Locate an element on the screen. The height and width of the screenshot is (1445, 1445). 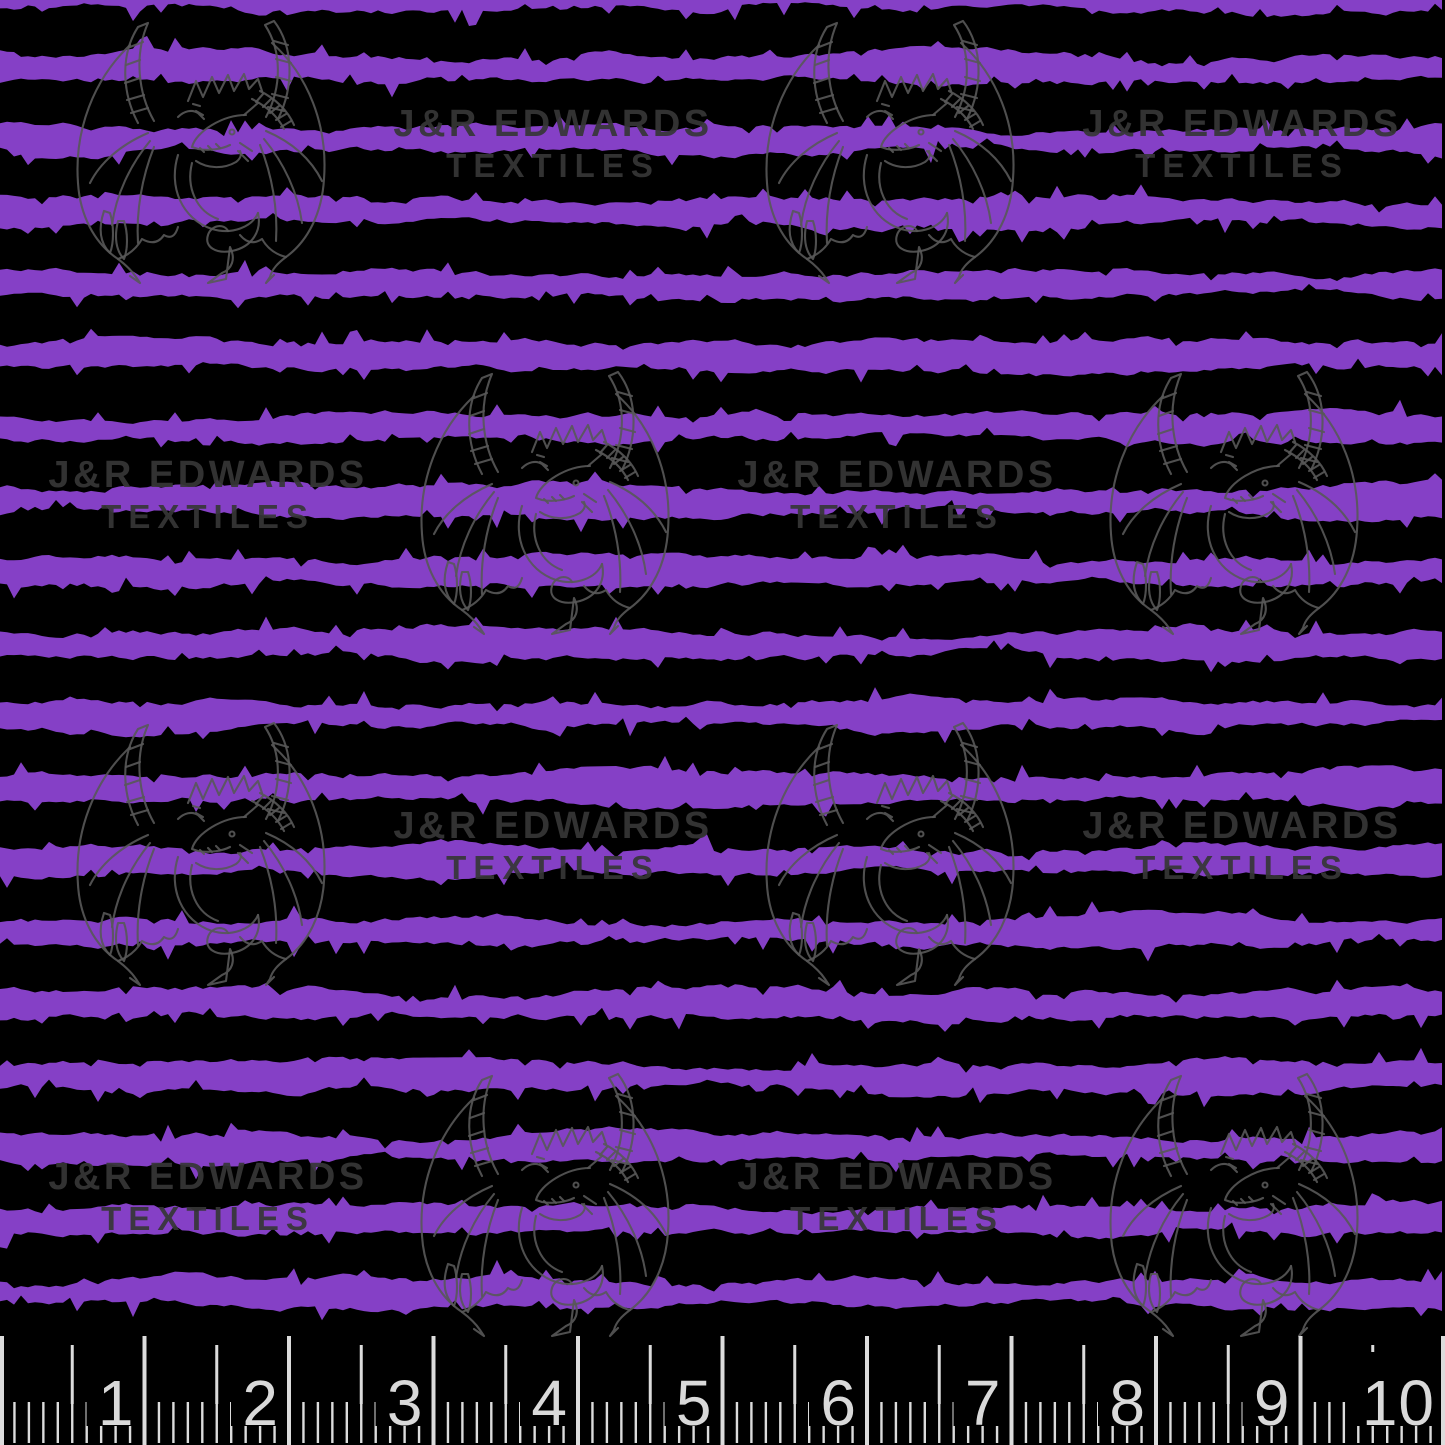
ruler-number: 5 is located at coordinates (694, 1403).